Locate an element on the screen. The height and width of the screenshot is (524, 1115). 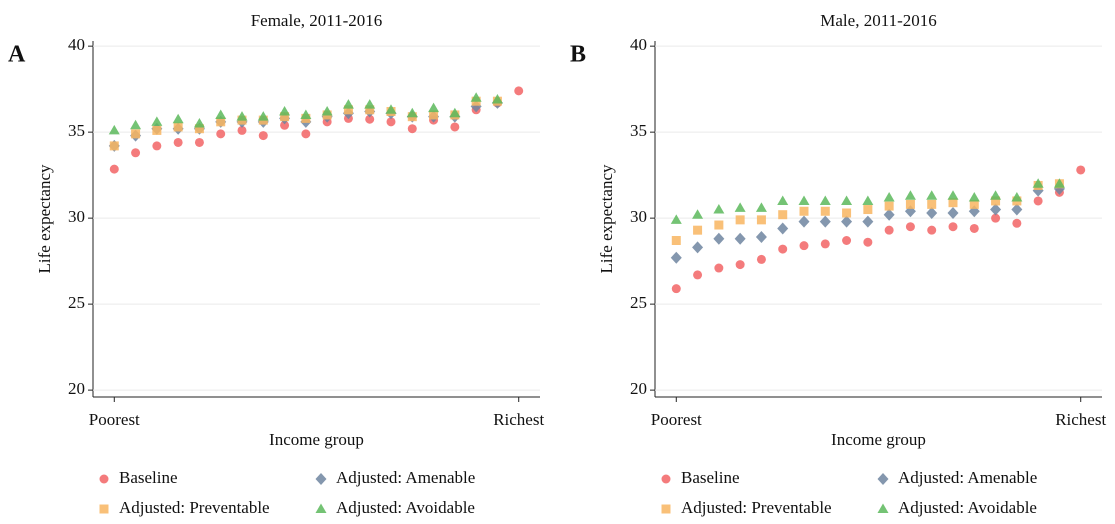
chart-title: Female, 2011-2016 is located at coordinates (317, 20).